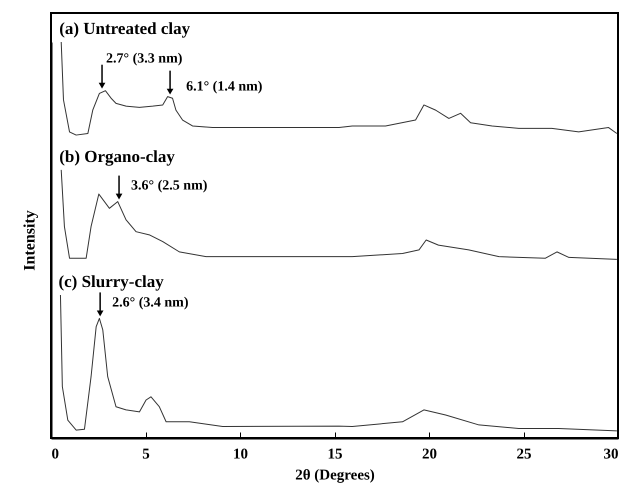 Image resolution: width=640 pixels, height=491 pixels. I want to click on series-label: (b) Organo-clay, so click(117, 156).